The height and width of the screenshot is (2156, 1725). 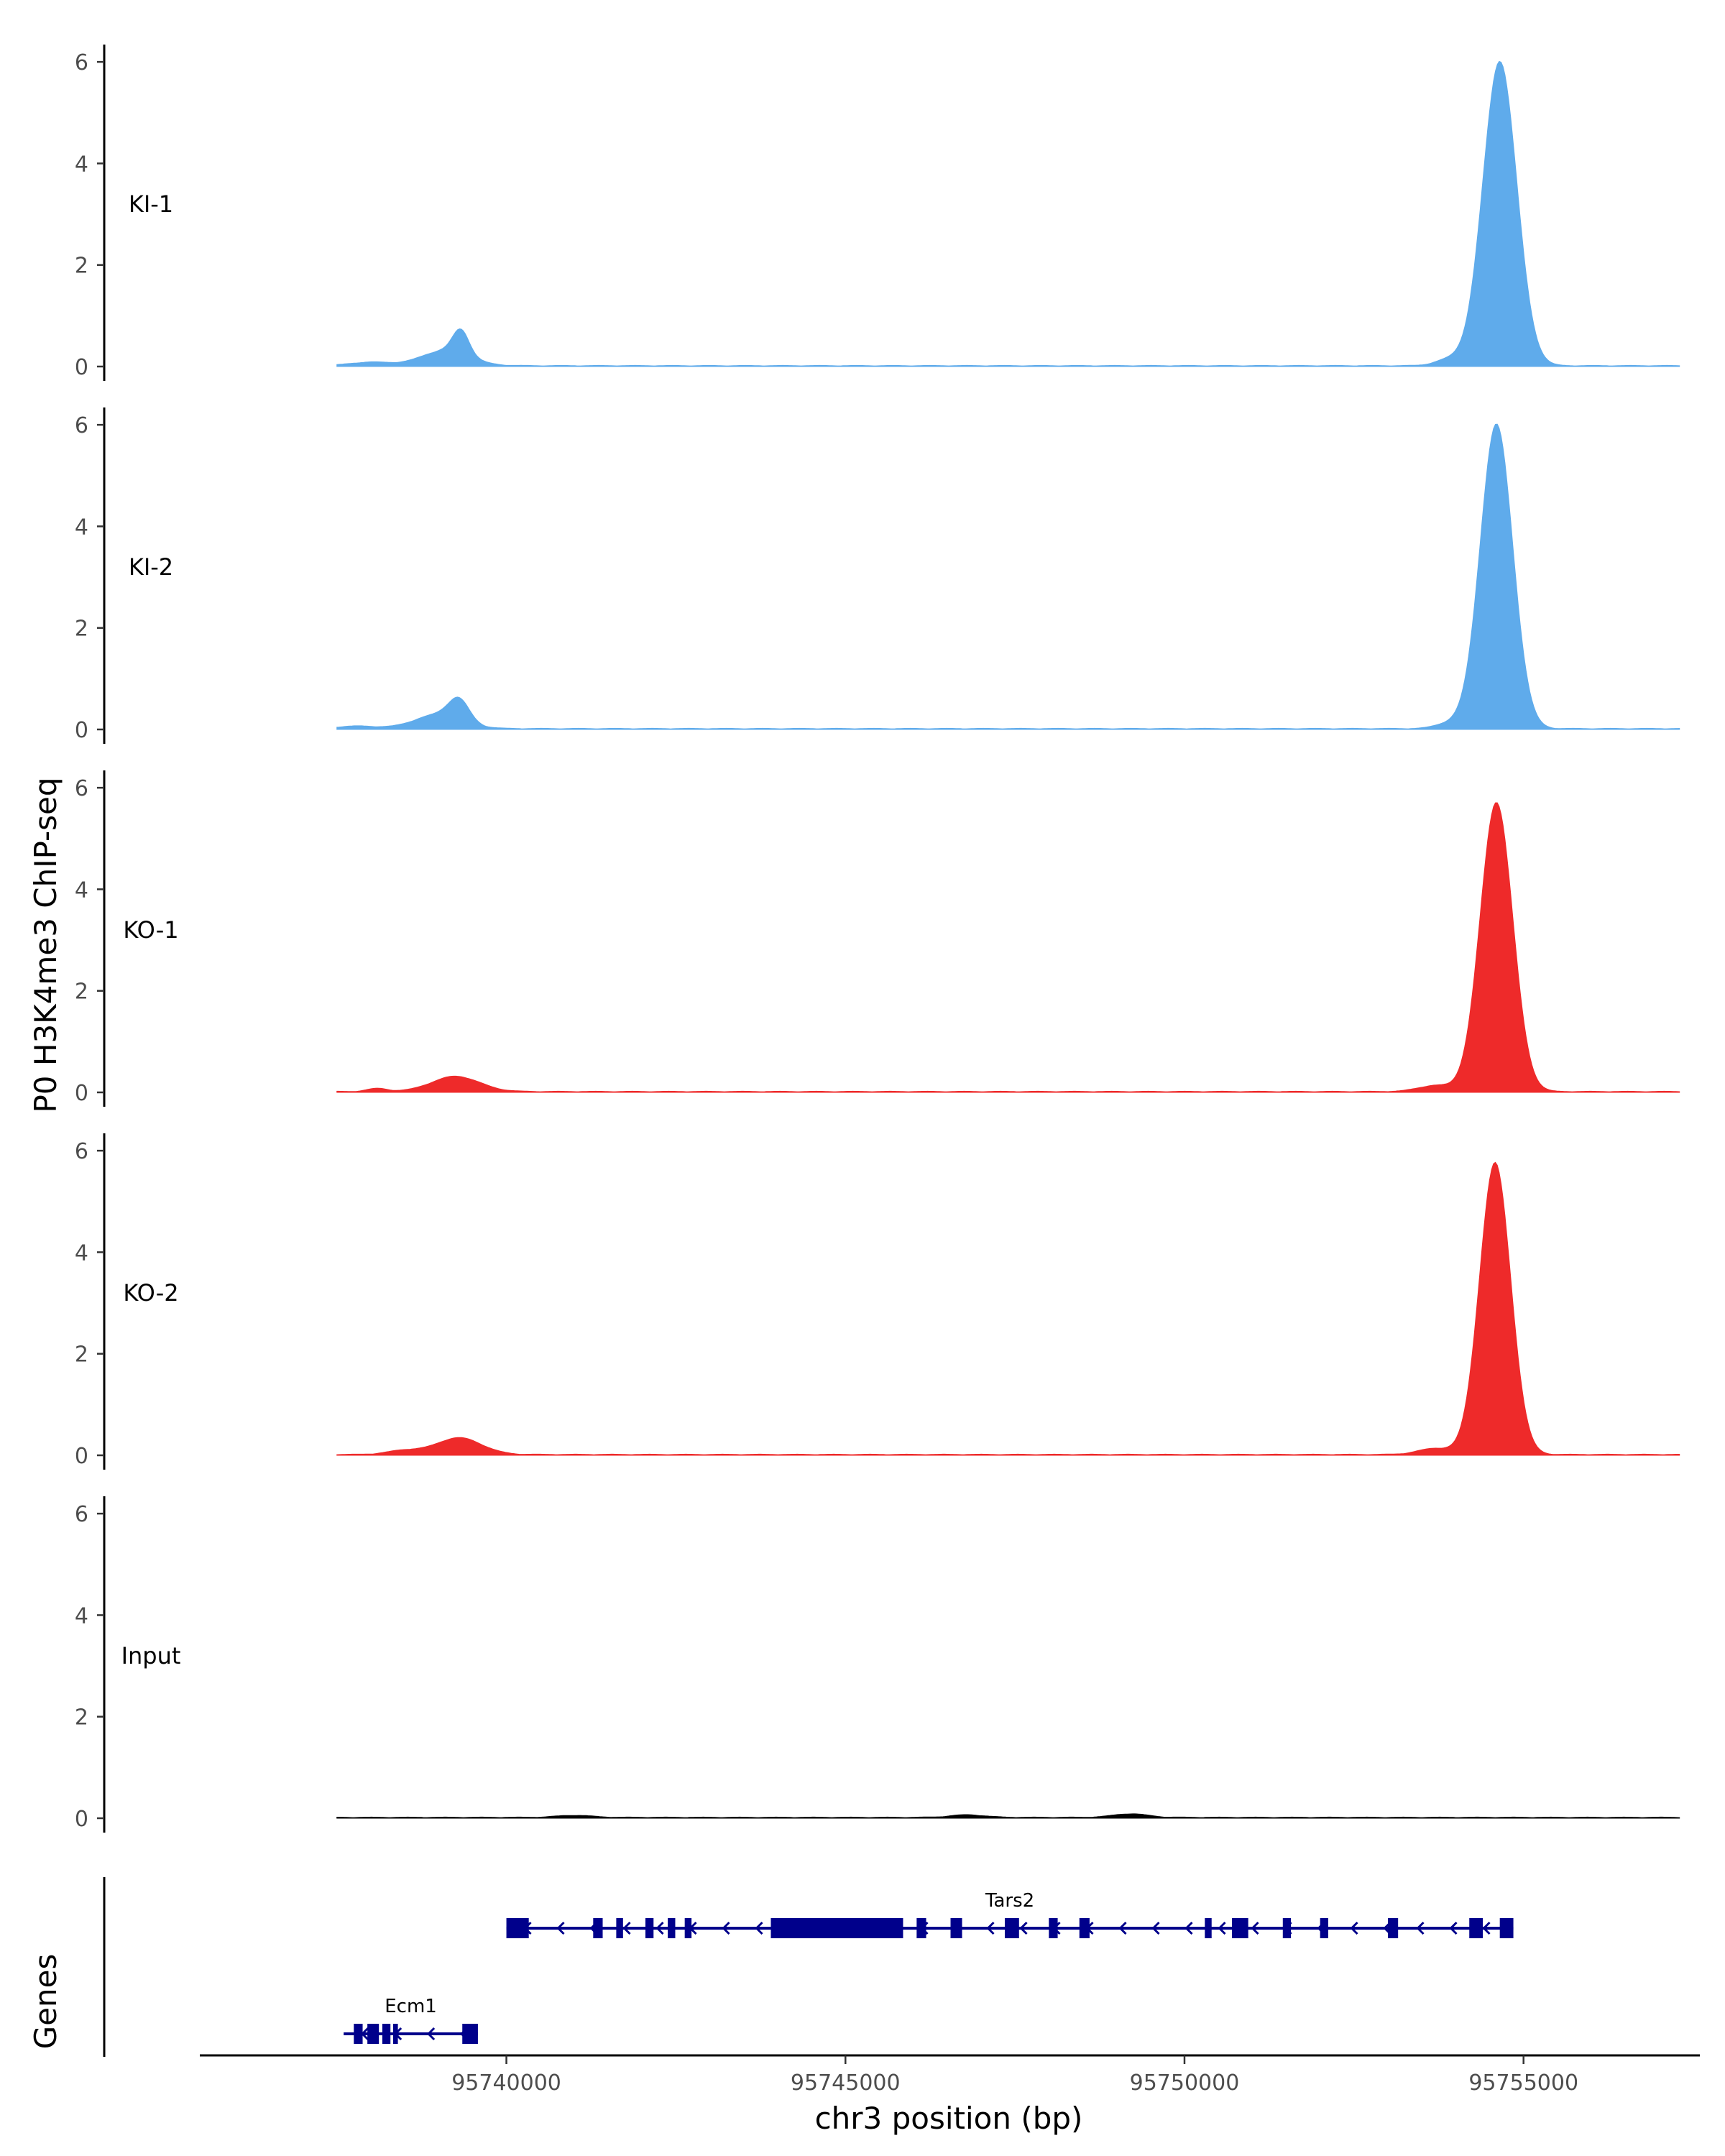 I want to click on x-tick-label: 95755000, so click(x=1523, y=2083).